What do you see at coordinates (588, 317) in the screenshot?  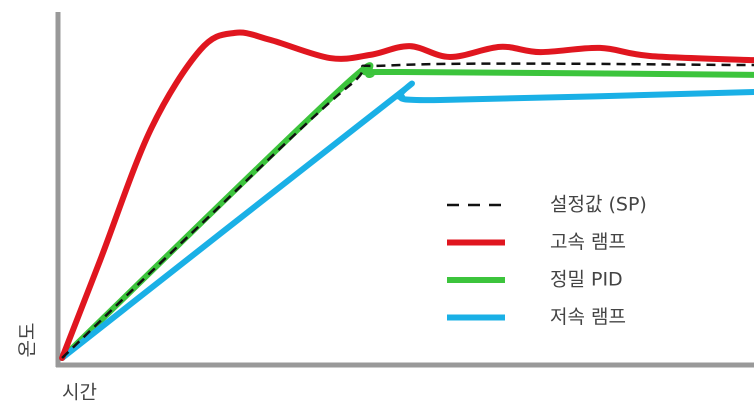 I see `legend-label: 저속 램프` at bounding box center [588, 317].